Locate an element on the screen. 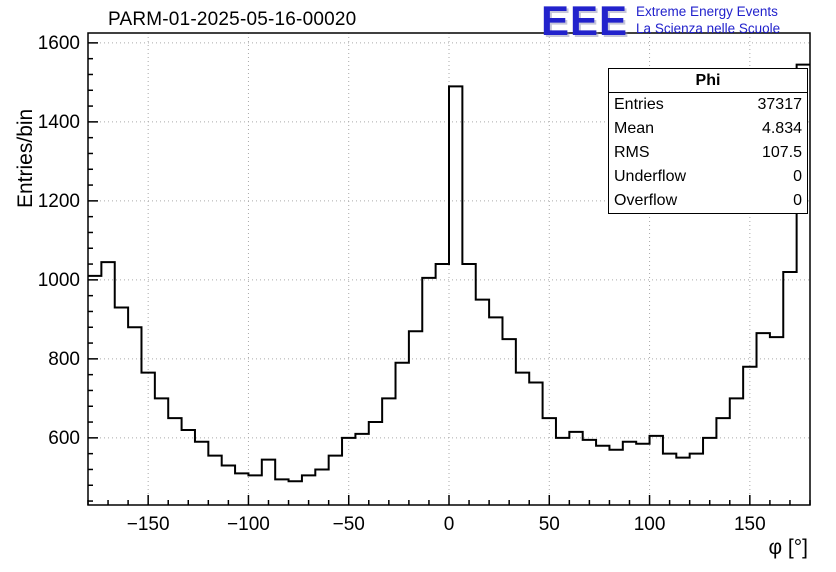  svg-text: 1200 is located at coordinates (59, 201).